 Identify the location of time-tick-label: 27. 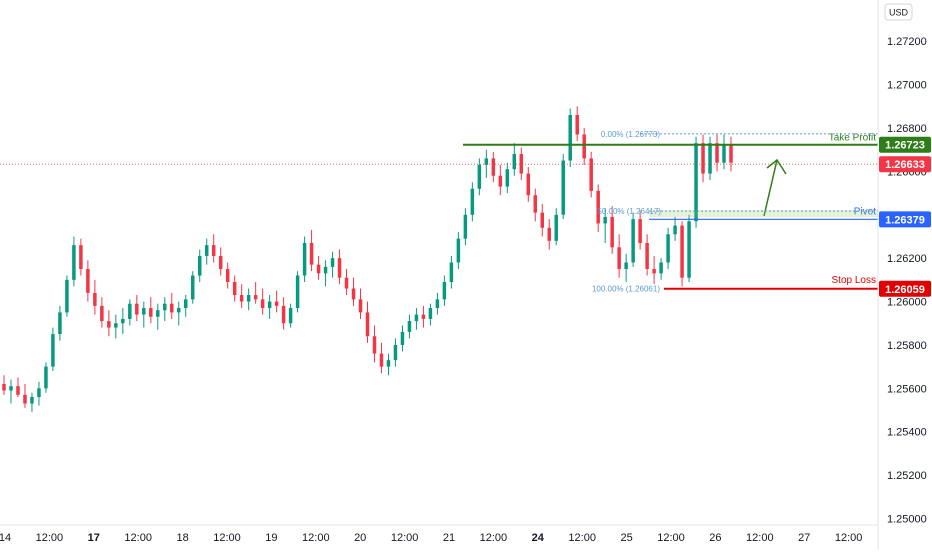
(804, 538).